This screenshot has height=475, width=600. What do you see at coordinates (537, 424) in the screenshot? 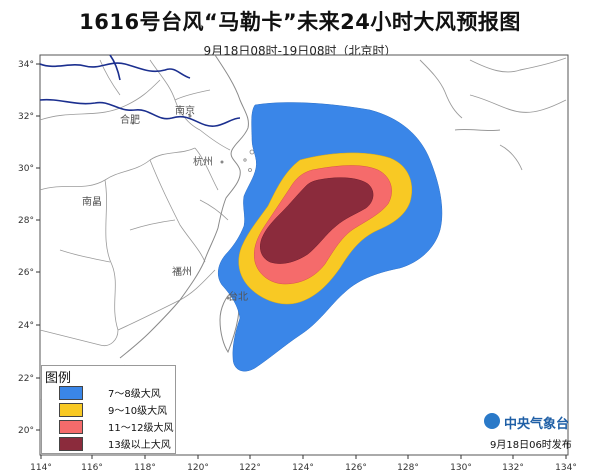
I see `agency-name: 中央气象台` at bounding box center [537, 424].